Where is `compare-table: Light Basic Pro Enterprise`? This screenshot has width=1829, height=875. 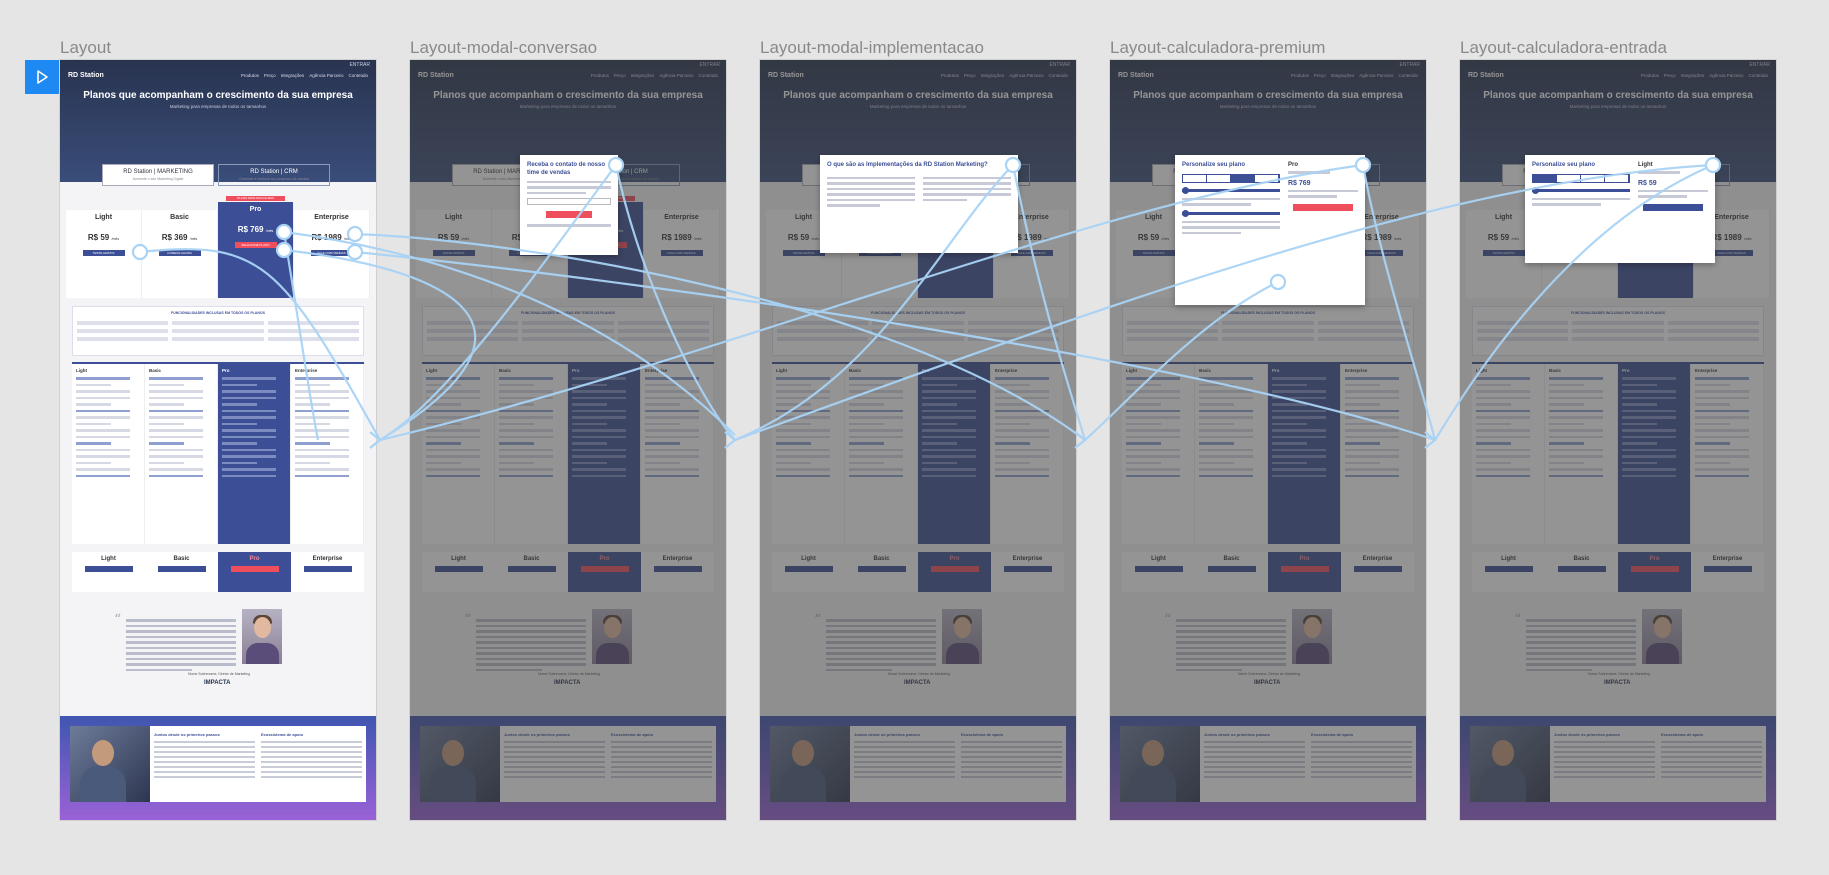
compare-table: Light Basic Pro Enterprise is located at coordinates (218, 453).